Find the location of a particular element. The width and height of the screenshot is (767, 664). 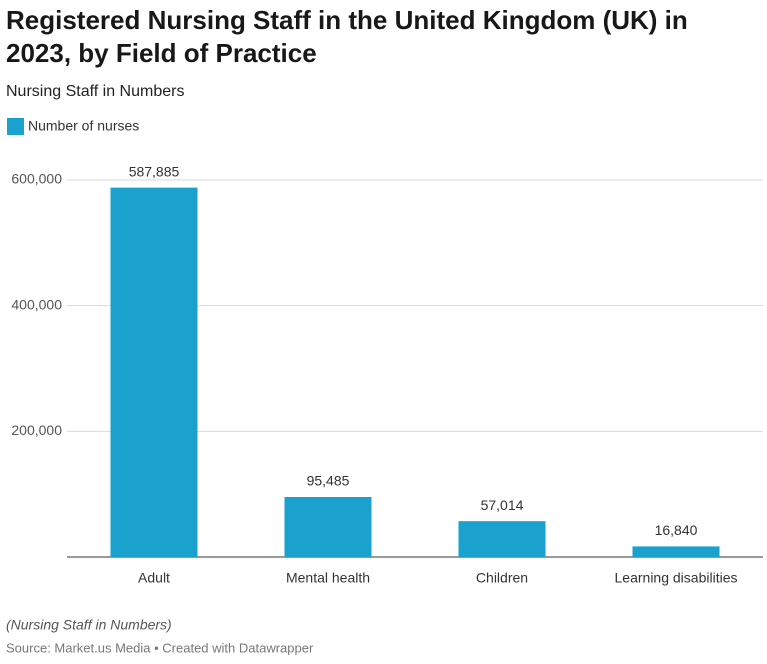

x-tick-label: Children is located at coordinates (502, 578).